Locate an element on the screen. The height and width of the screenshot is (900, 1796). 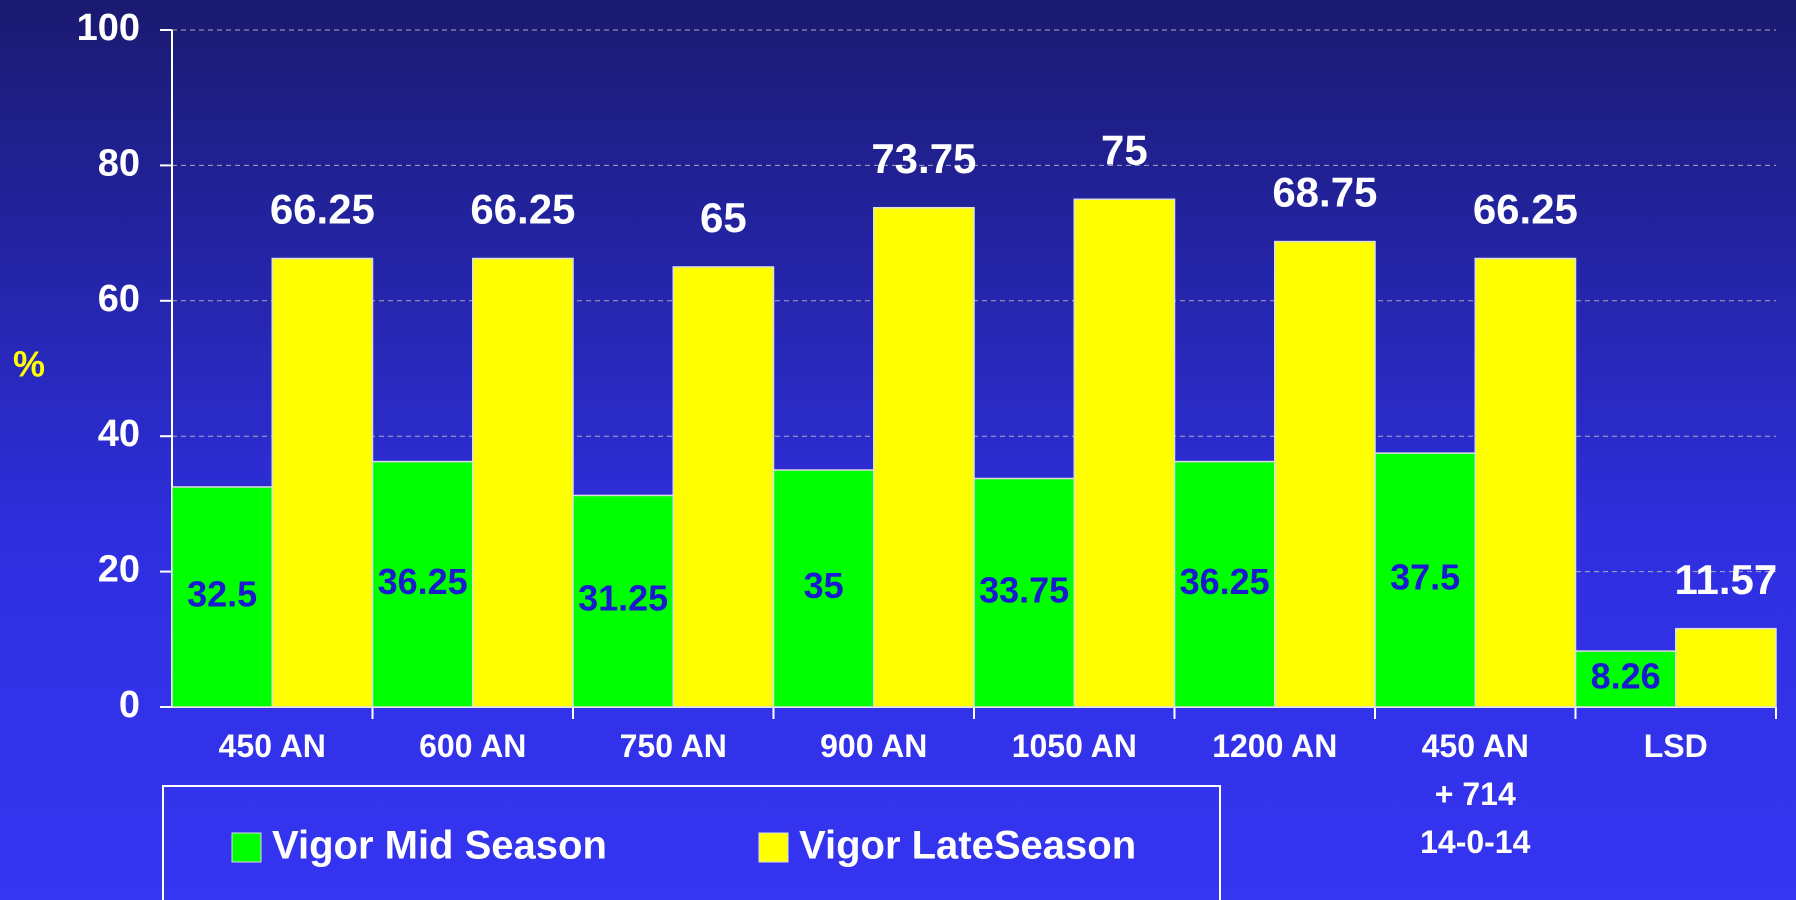
value-label: 73.75 is located at coordinates (923, 158).